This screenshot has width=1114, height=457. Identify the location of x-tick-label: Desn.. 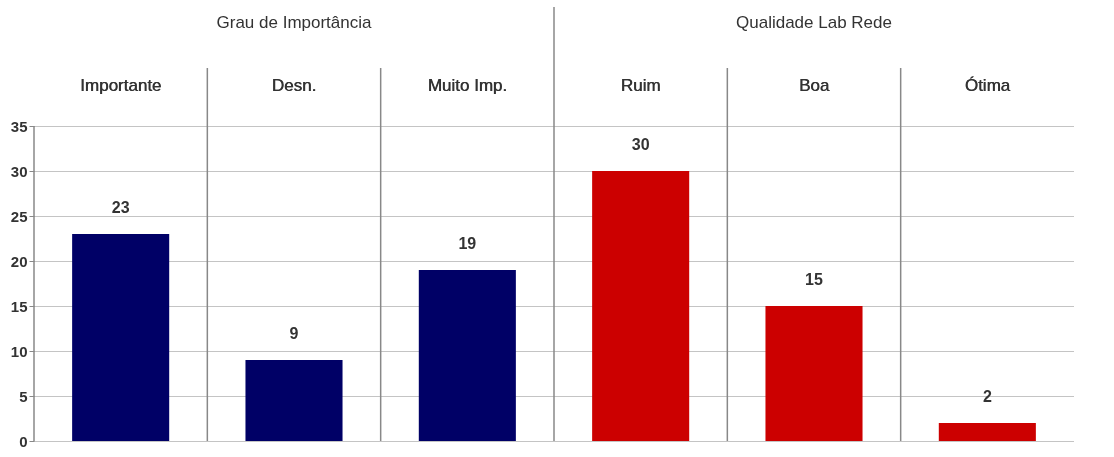
(294, 85).